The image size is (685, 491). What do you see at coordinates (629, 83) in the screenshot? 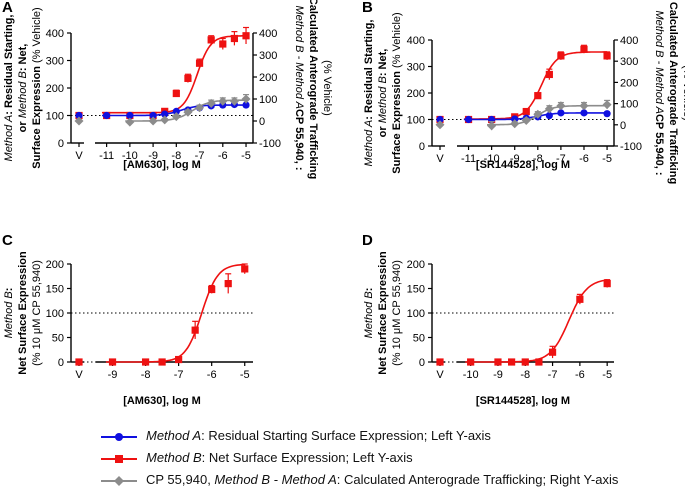
I see `y-tick-label-right: 200` at bounding box center [629, 83].